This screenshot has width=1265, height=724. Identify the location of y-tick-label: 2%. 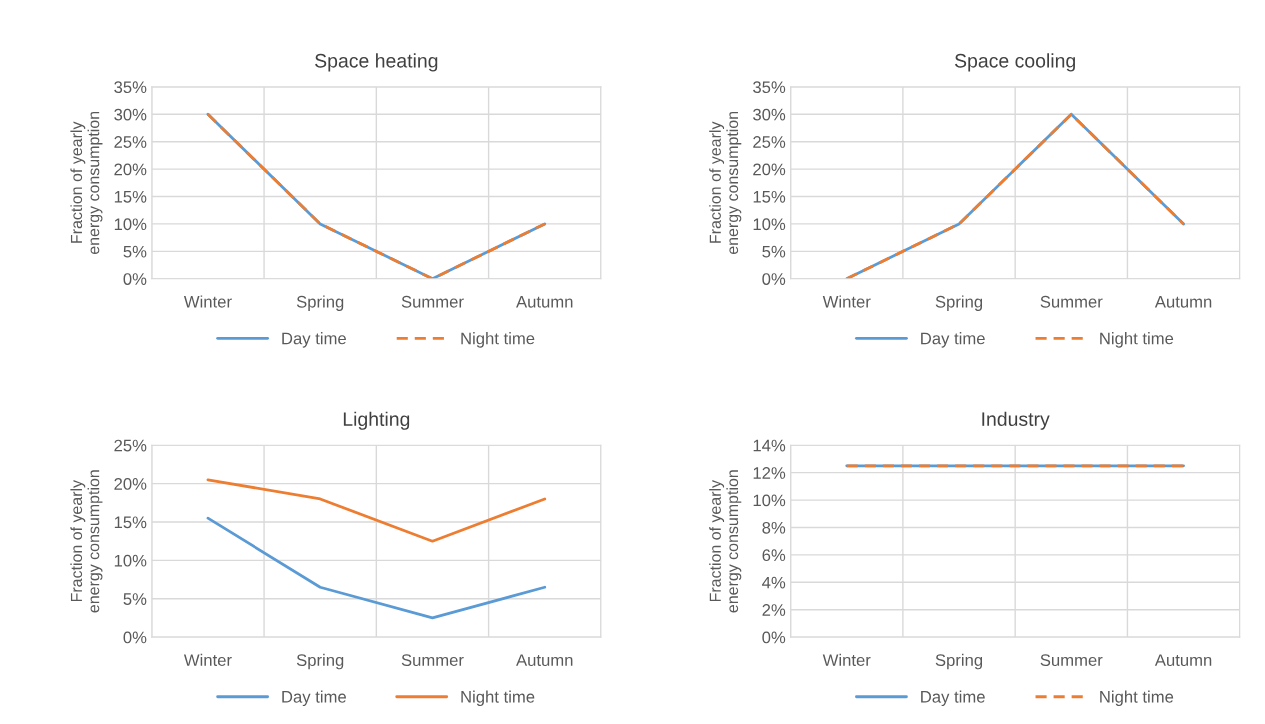
(774, 610).